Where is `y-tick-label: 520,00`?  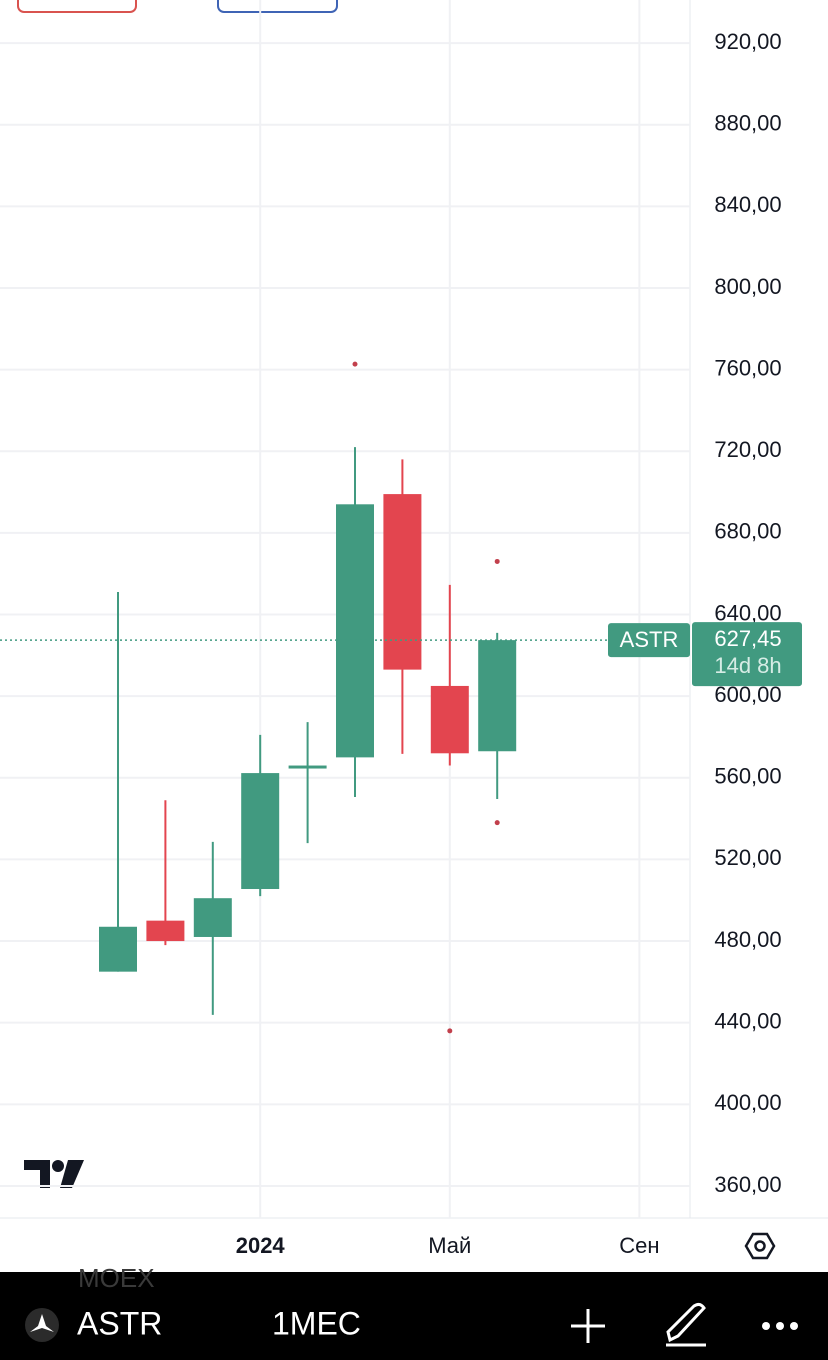 y-tick-label: 520,00 is located at coordinates (747, 857).